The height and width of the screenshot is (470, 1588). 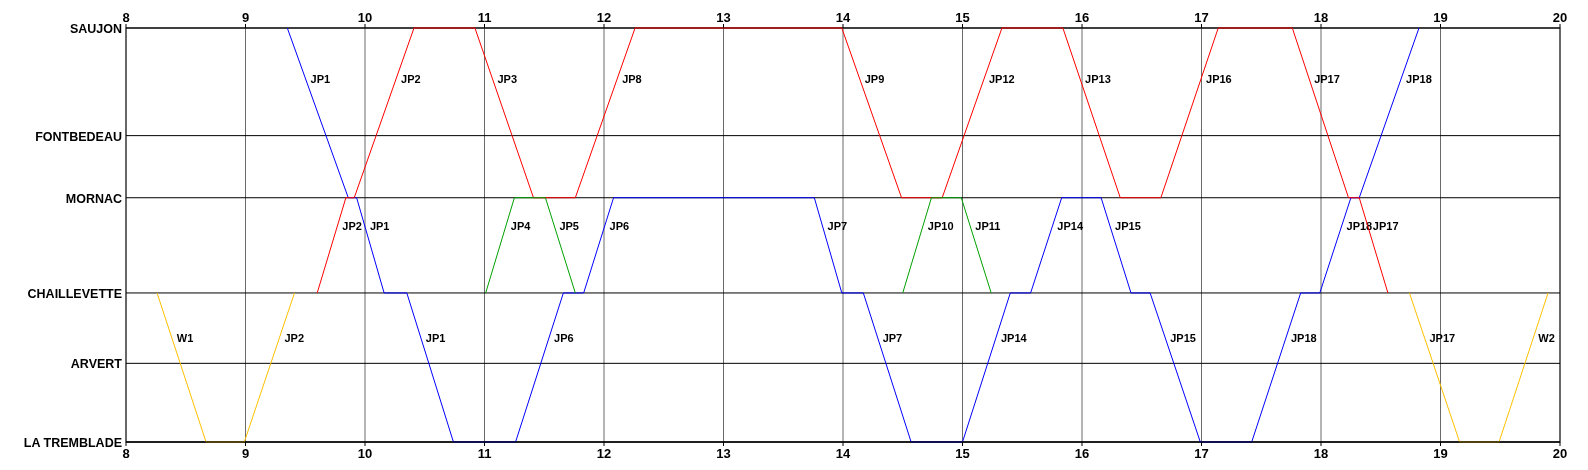 I want to click on x2-tick-label: 16, so click(x=1082, y=17).